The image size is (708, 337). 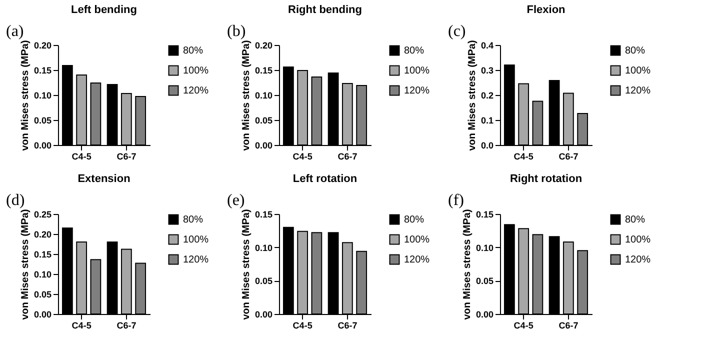 What do you see at coordinates (325, 179) in the screenshot?
I see `chart-title: Left rotation` at bounding box center [325, 179].